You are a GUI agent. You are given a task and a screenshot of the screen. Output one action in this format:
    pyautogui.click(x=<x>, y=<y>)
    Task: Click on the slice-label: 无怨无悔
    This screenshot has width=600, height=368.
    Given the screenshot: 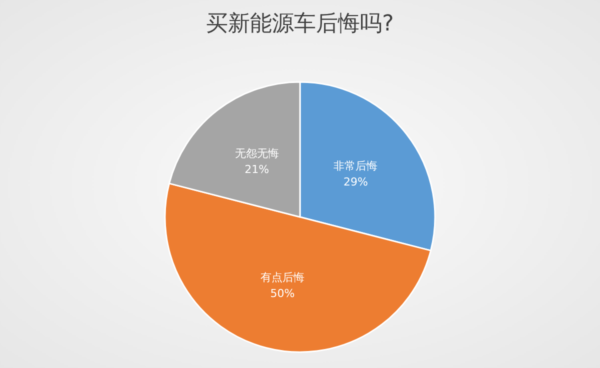 What is the action you would take?
    pyautogui.click(x=256, y=153)
    